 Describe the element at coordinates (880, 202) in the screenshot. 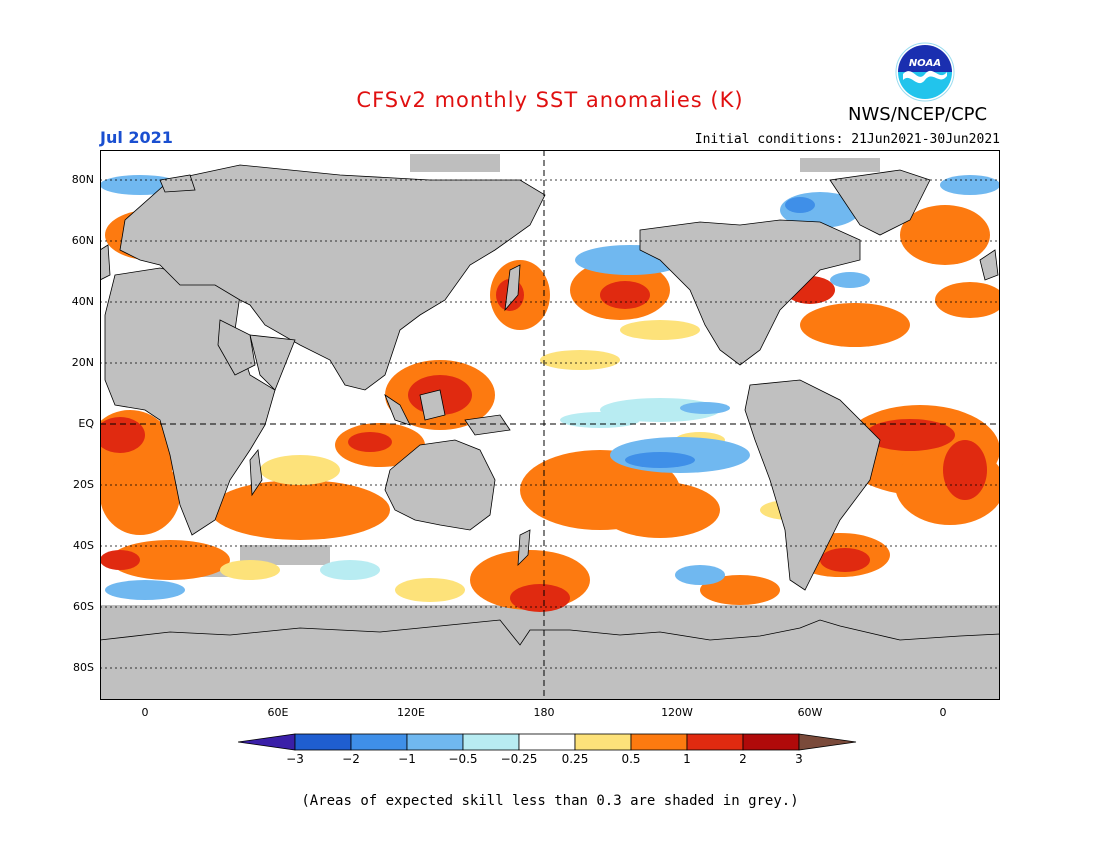

I see `greenland` at that location.